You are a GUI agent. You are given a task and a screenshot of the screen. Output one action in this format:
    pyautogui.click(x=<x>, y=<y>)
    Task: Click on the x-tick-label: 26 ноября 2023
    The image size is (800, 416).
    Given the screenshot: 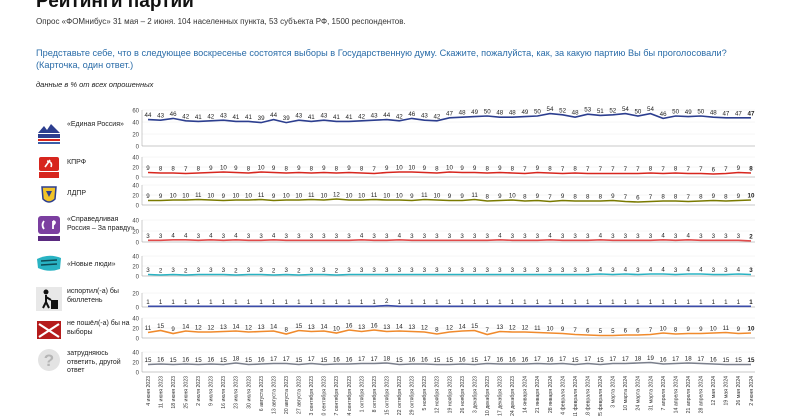 What is the action you would take?
    pyautogui.click(x=463, y=394)
    